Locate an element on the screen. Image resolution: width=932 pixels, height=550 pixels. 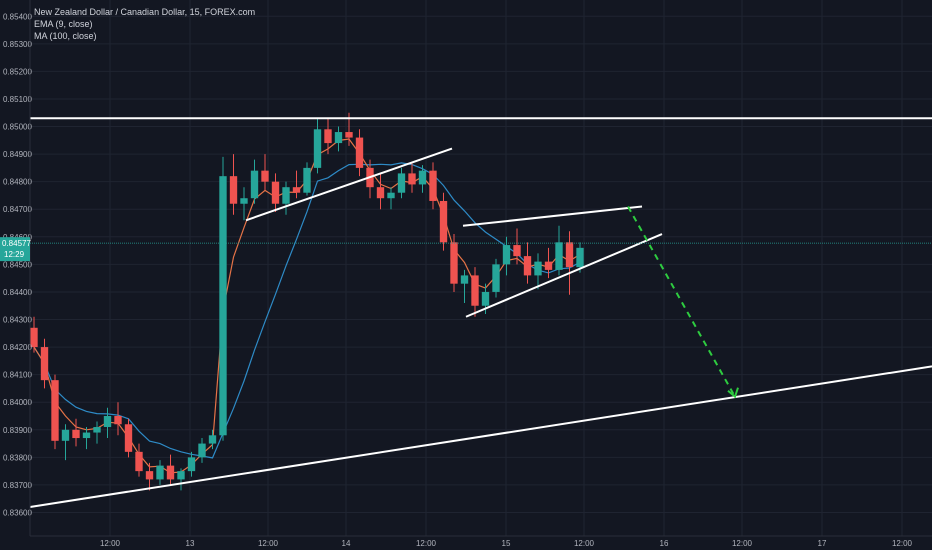
y-tick-label: 0.84400 is located at coordinates (17, 292).